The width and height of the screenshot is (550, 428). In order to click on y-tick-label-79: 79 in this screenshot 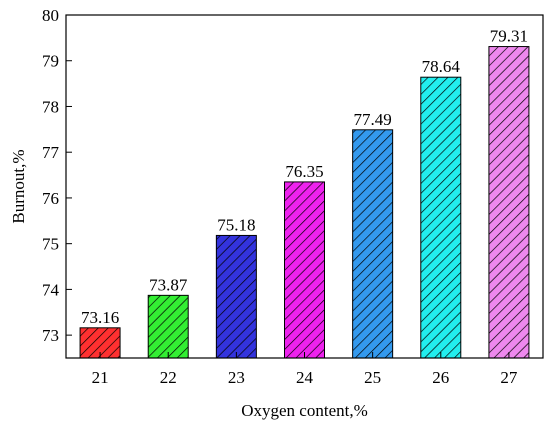, I will do `click(50, 61)`.